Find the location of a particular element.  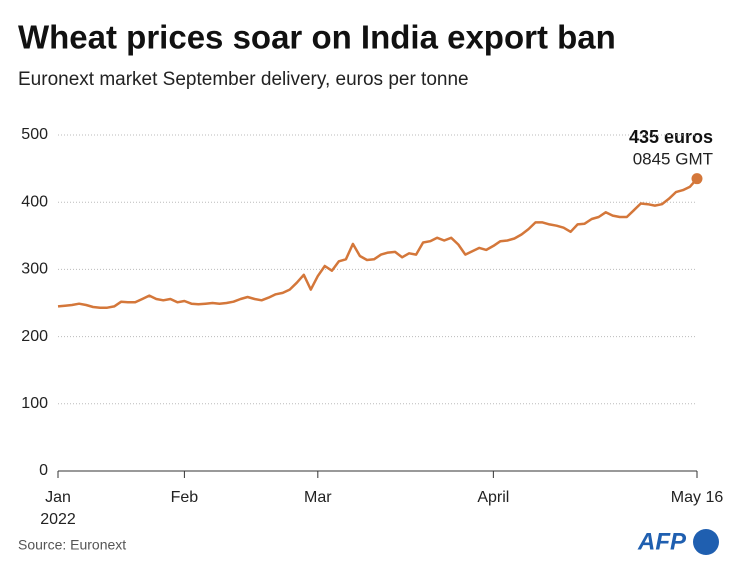

chart-title: Wheat prices soar on India export ban is located at coordinates (317, 37).